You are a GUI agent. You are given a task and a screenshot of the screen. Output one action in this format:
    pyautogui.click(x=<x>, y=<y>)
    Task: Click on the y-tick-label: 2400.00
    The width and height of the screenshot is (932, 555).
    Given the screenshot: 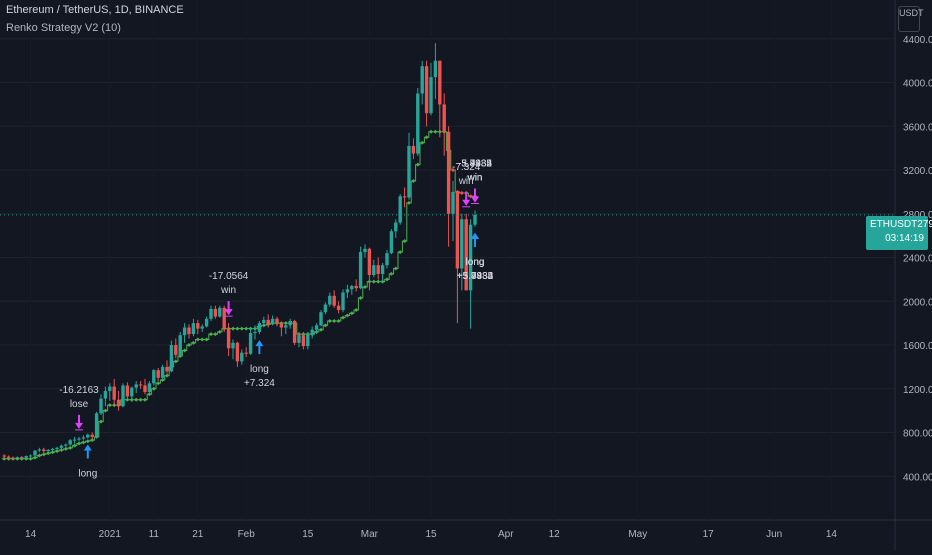 What is the action you would take?
    pyautogui.click(x=917, y=259)
    